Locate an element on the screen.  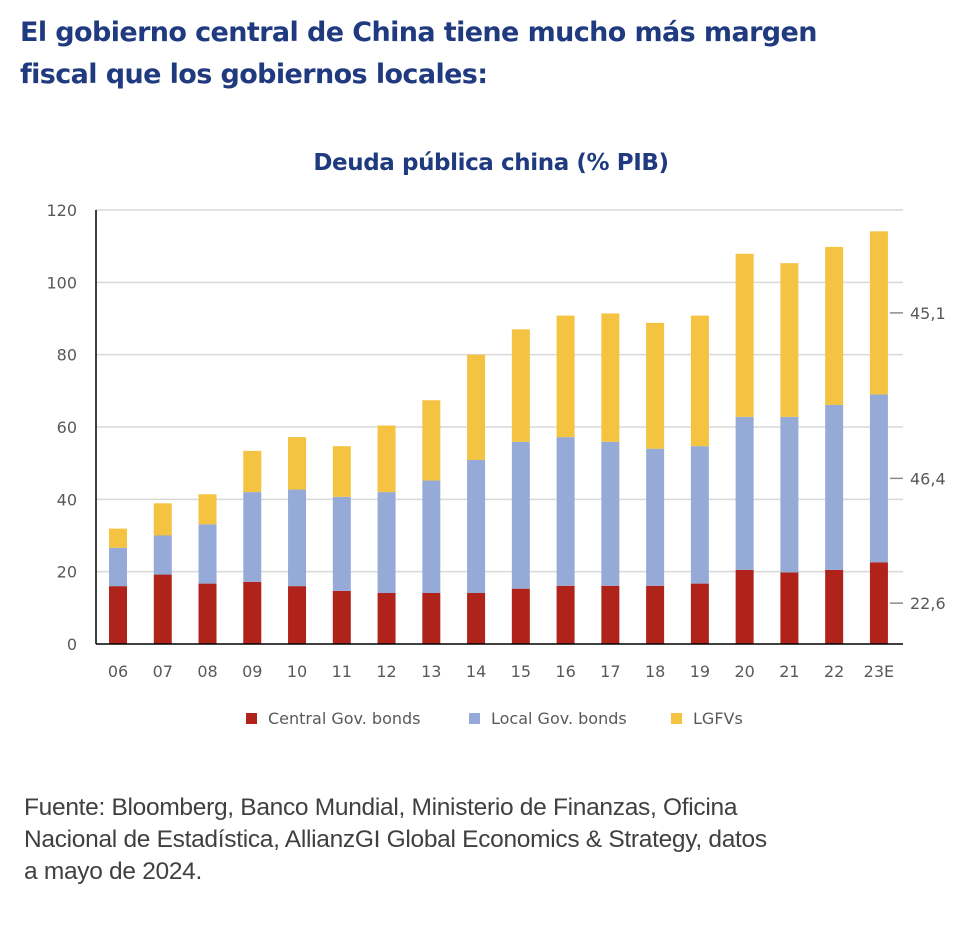
x-tick-label: 10 is located at coordinates (297, 671).